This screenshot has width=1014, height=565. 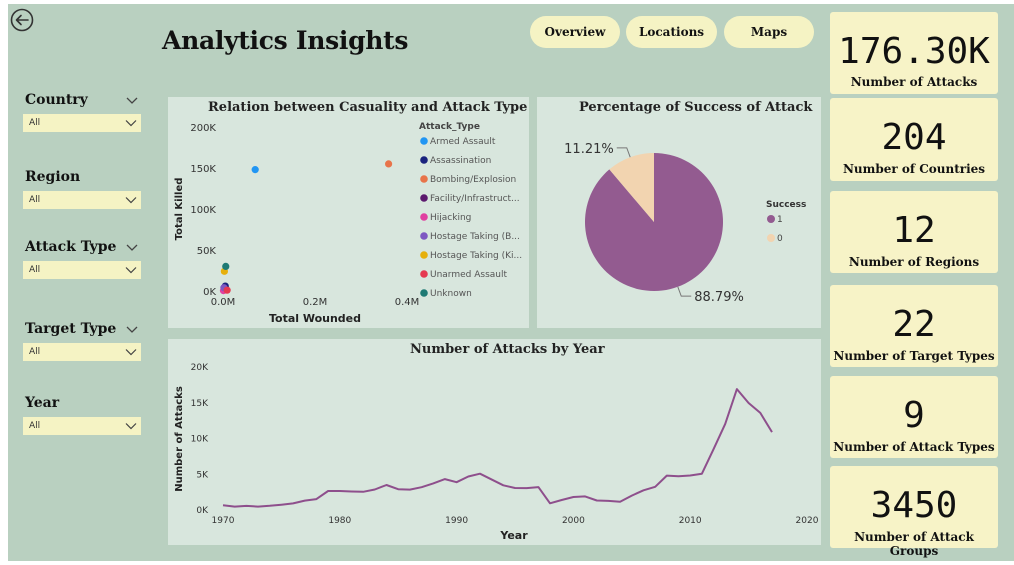 What do you see at coordinates (780, 239) in the screenshot?
I see `legend-entry: 0` at bounding box center [780, 239].